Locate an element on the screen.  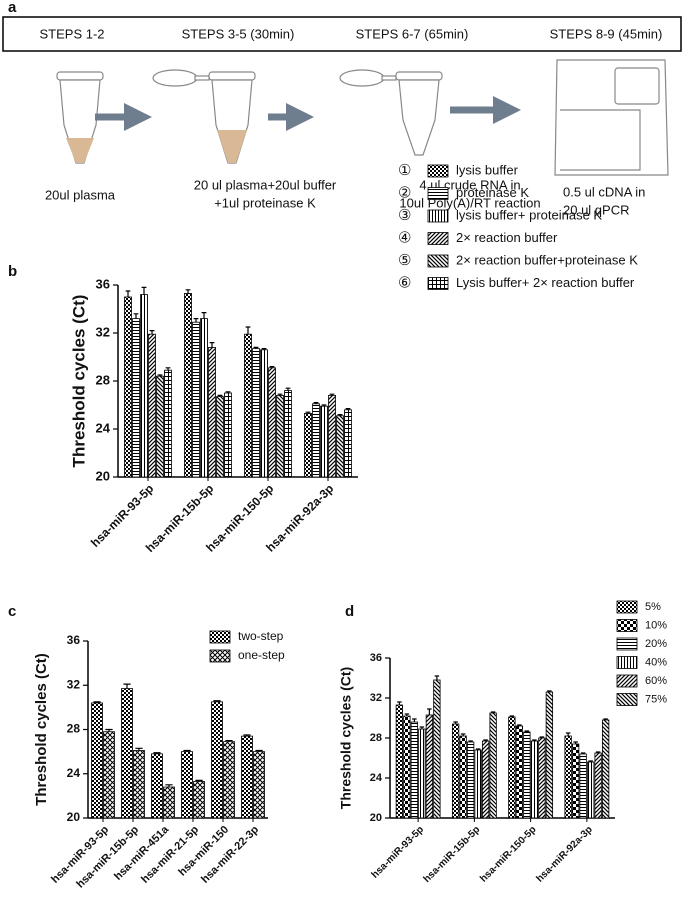
step-title: STEPS 1-2 is located at coordinates (71, 33).